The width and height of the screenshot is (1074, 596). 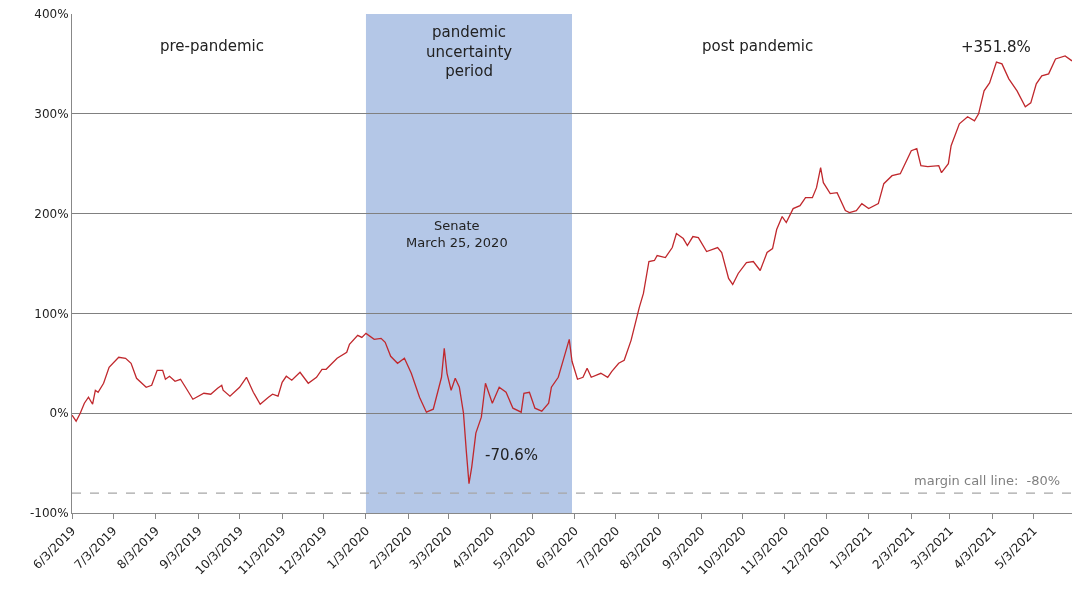 I want to click on annotation: Senate March 25, 2020, so click(x=457, y=234).